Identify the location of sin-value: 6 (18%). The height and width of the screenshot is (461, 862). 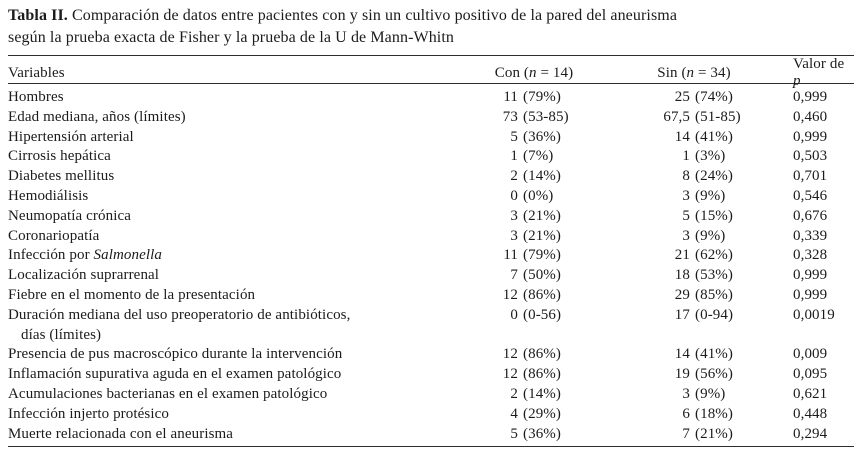
(707, 413).